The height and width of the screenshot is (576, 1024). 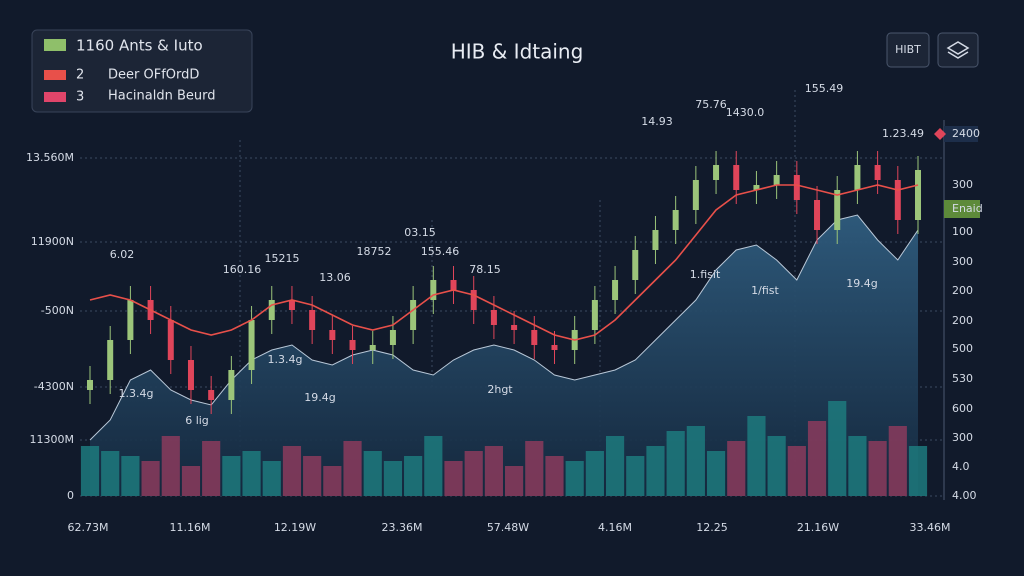 What do you see at coordinates (962, 348) in the screenshot?
I see `y2-tick-label: 500` at bounding box center [962, 348].